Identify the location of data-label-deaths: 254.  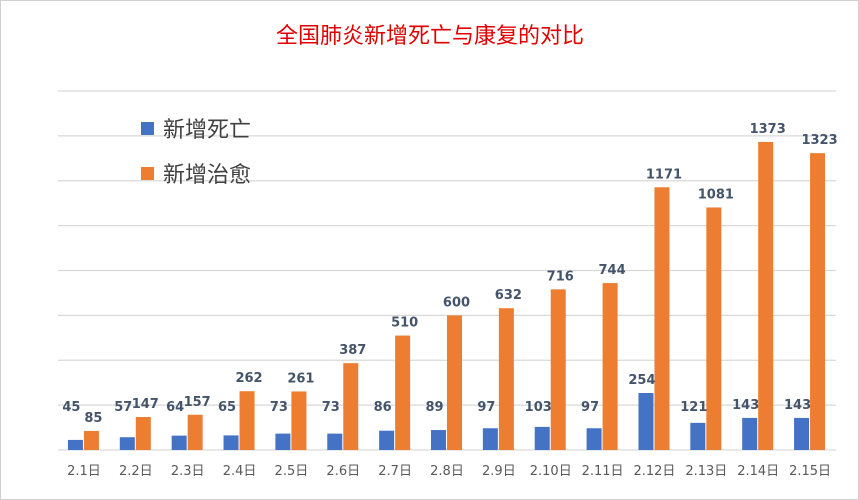
(641, 380).